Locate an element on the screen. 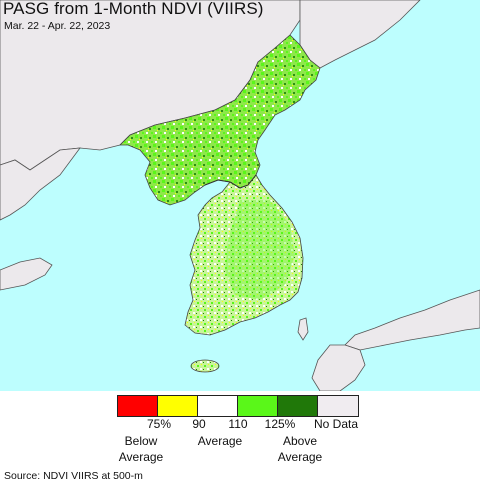 The height and width of the screenshot is (485, 480). legend-ticks: 75% 90 110 125% No Data is located at coordinates (247, 424).